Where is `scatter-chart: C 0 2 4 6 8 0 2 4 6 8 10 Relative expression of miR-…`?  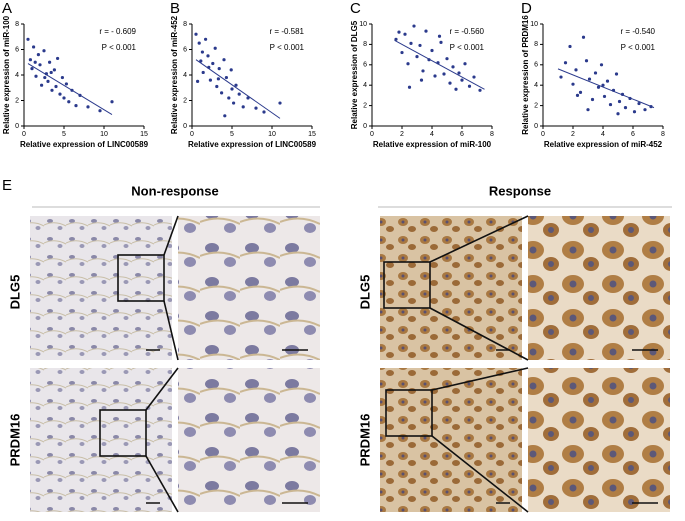 scatter-chart: C 0 2 4 6 8 0 2 4 6 8 10 Relative expression of miR-… is located at coordinates (422, 74).